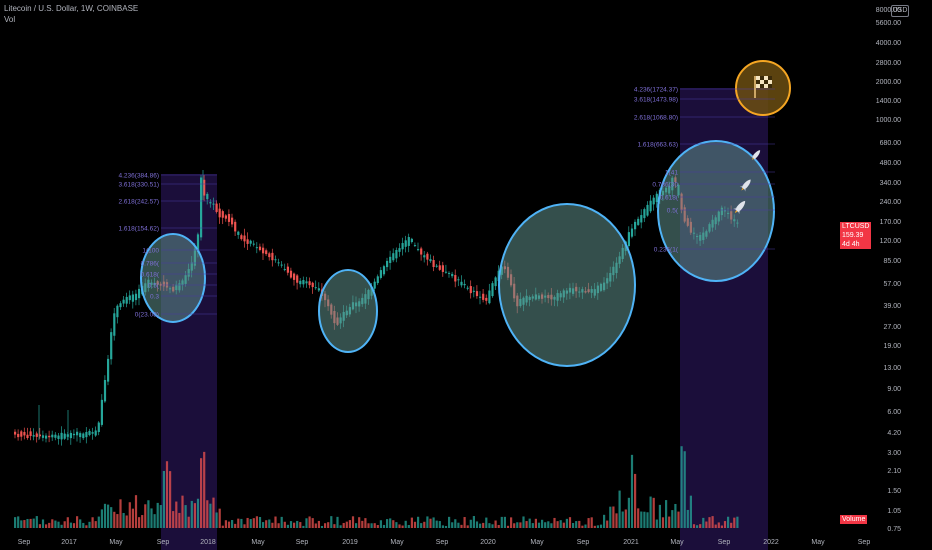 The height and width of the screenshot is (550, 932). I want to click on fib-label-right: 0.618(, so click(669, 198).